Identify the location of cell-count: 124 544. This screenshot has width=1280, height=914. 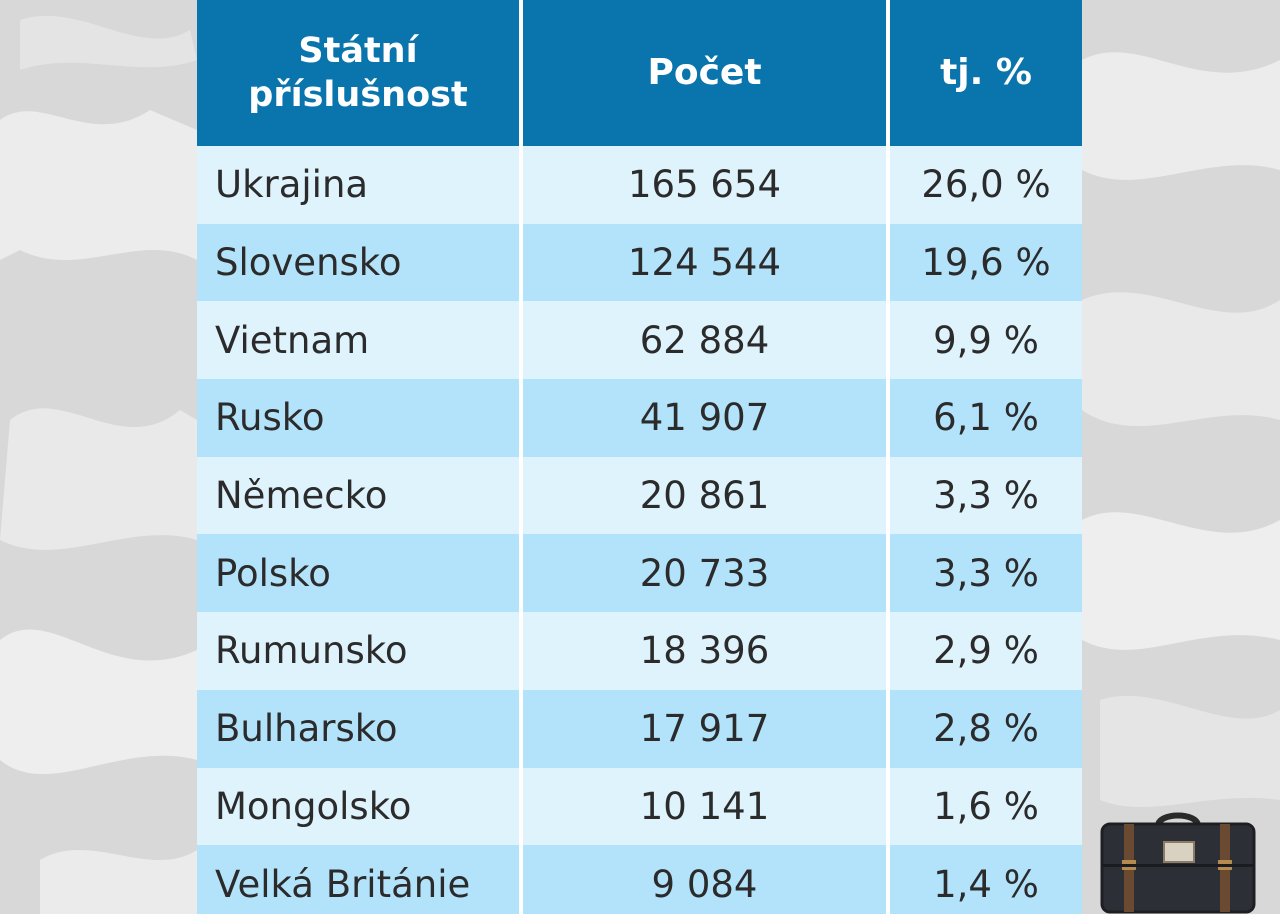
(705, 262).